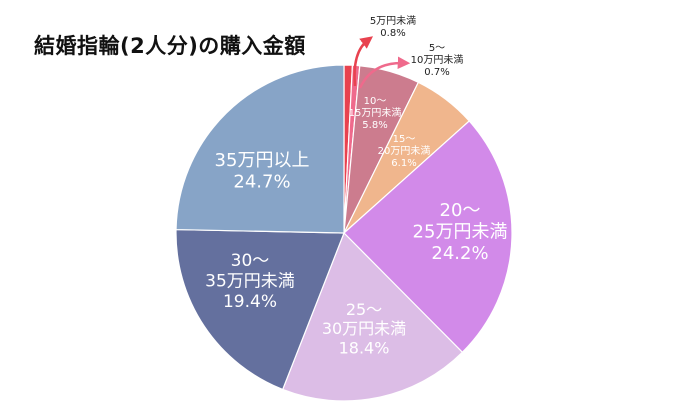 This screenshot has height=414, width=690. Describe the element at coordinates (436, 72) in the screenshot. I see `slice-value-label: 0.7%` at that location.